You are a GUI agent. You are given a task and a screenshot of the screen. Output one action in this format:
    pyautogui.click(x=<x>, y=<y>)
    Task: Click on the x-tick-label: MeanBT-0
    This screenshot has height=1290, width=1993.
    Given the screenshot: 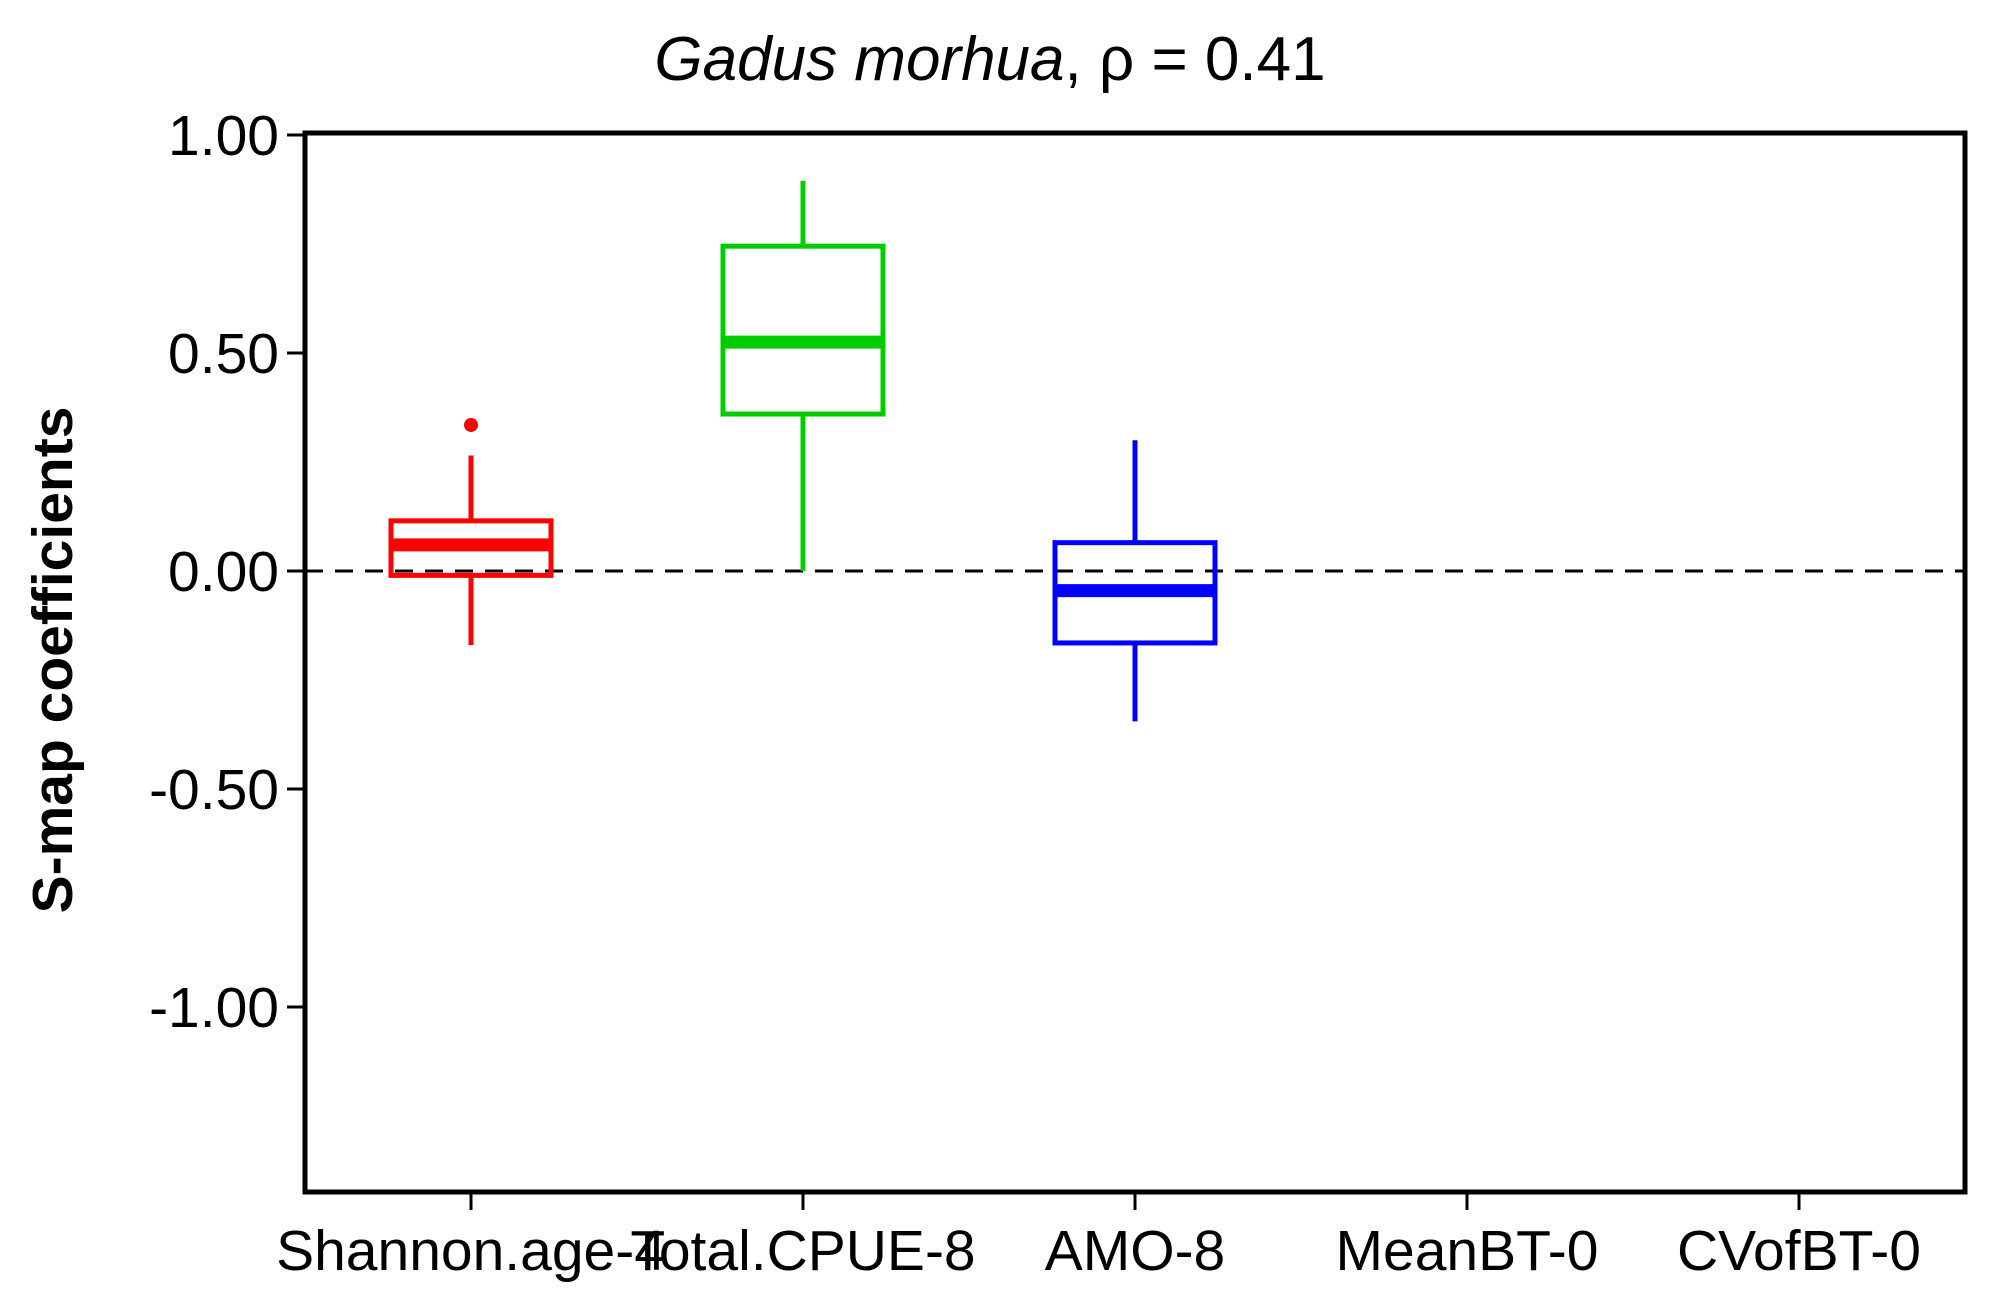 What is the action you would take?
    pyautogui.click(x=1467, y=1251)
    